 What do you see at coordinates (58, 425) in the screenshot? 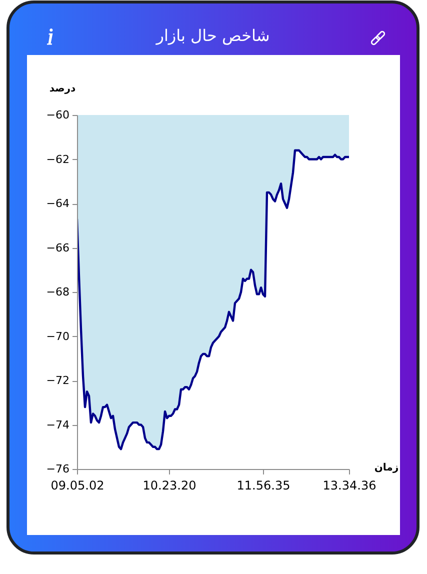
I see `y-tick-label: −74` at bounding box center [58, 425].